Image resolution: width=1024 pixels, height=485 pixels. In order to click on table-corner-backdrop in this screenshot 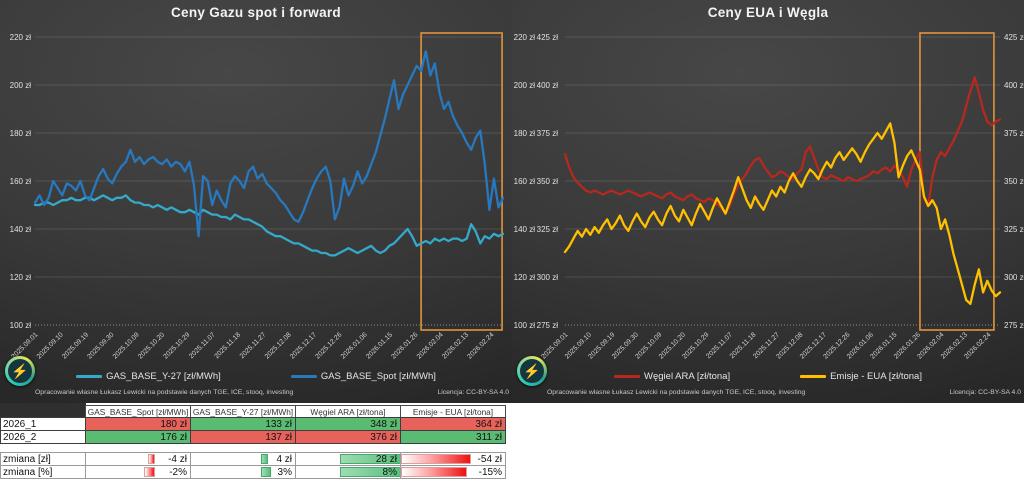, I will do `click(43, 410)`.